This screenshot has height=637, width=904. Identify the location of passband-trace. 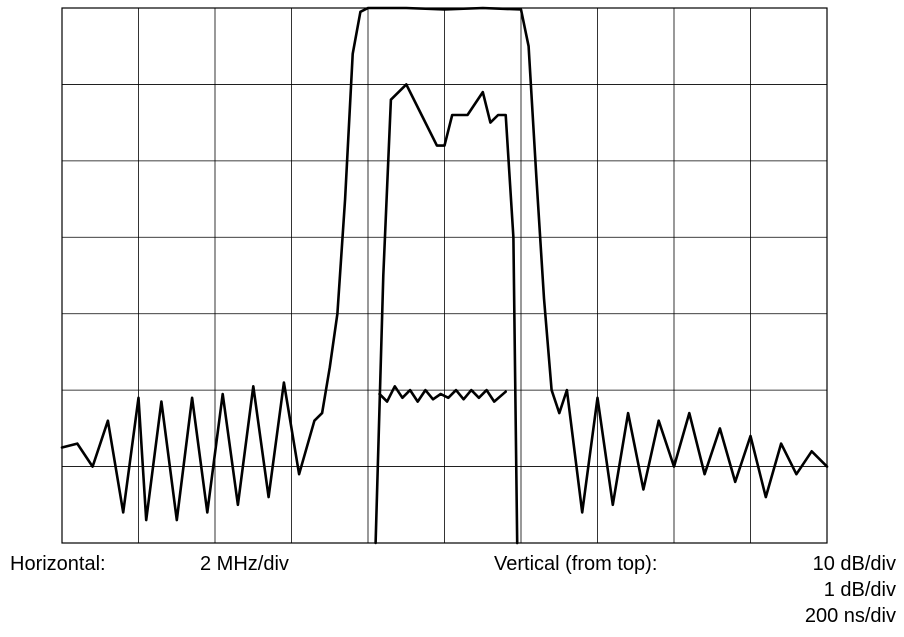
(446, 314).